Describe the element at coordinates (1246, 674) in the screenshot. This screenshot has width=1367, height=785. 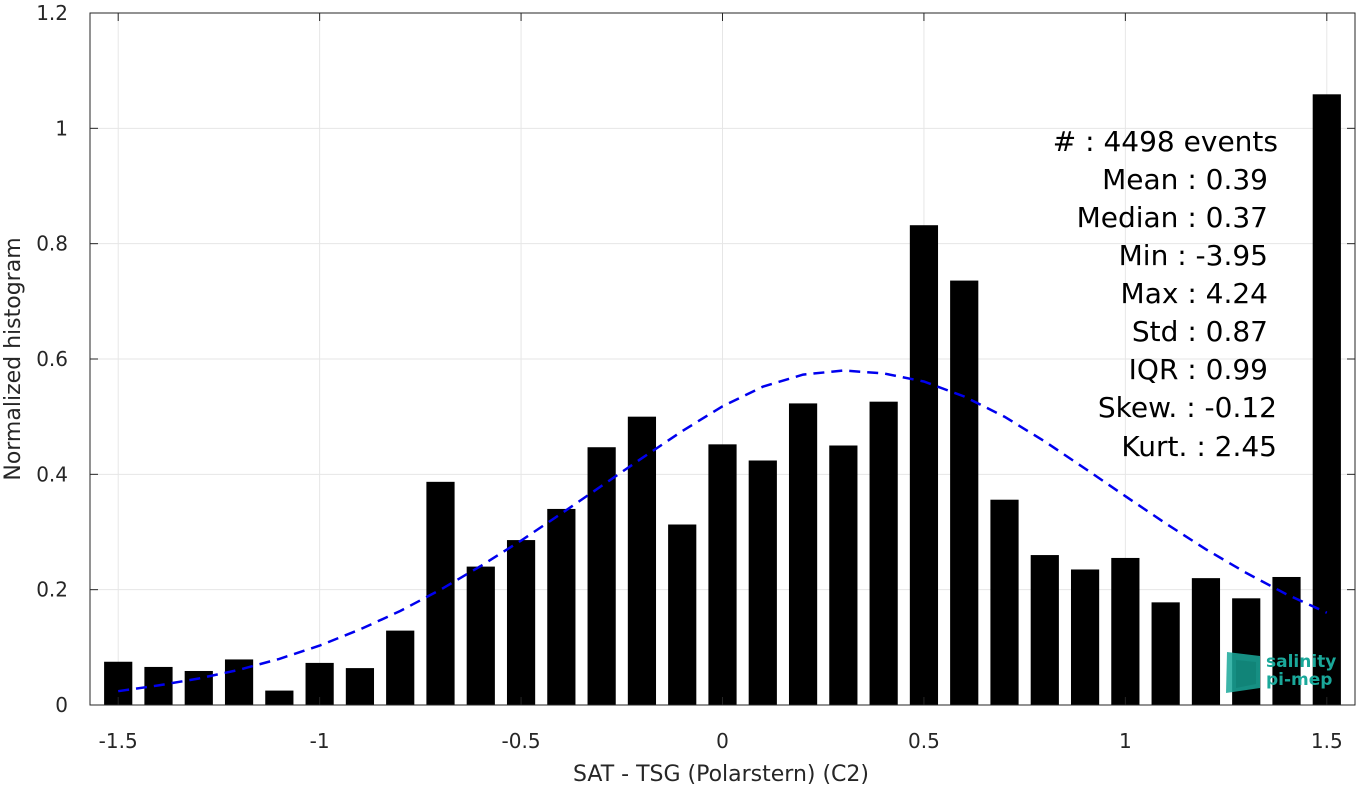
I see `logo-cube-shade` at that location.